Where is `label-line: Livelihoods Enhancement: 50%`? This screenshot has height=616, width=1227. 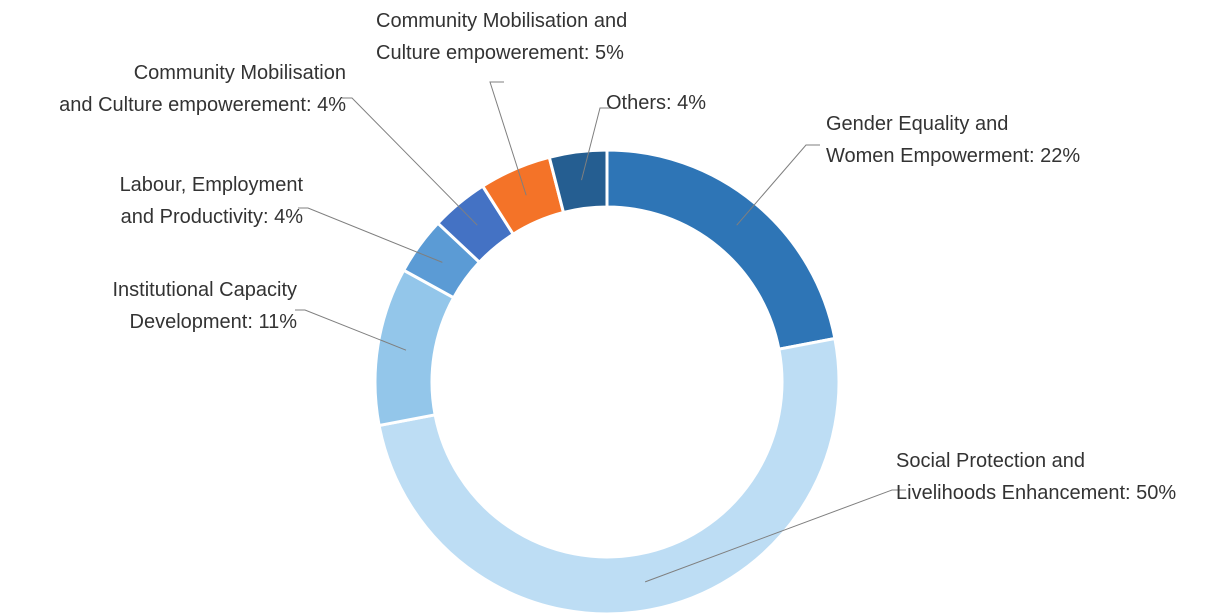 label-line: Livelihoods Enhancement: 50% is located at coordinates (1036, 493).